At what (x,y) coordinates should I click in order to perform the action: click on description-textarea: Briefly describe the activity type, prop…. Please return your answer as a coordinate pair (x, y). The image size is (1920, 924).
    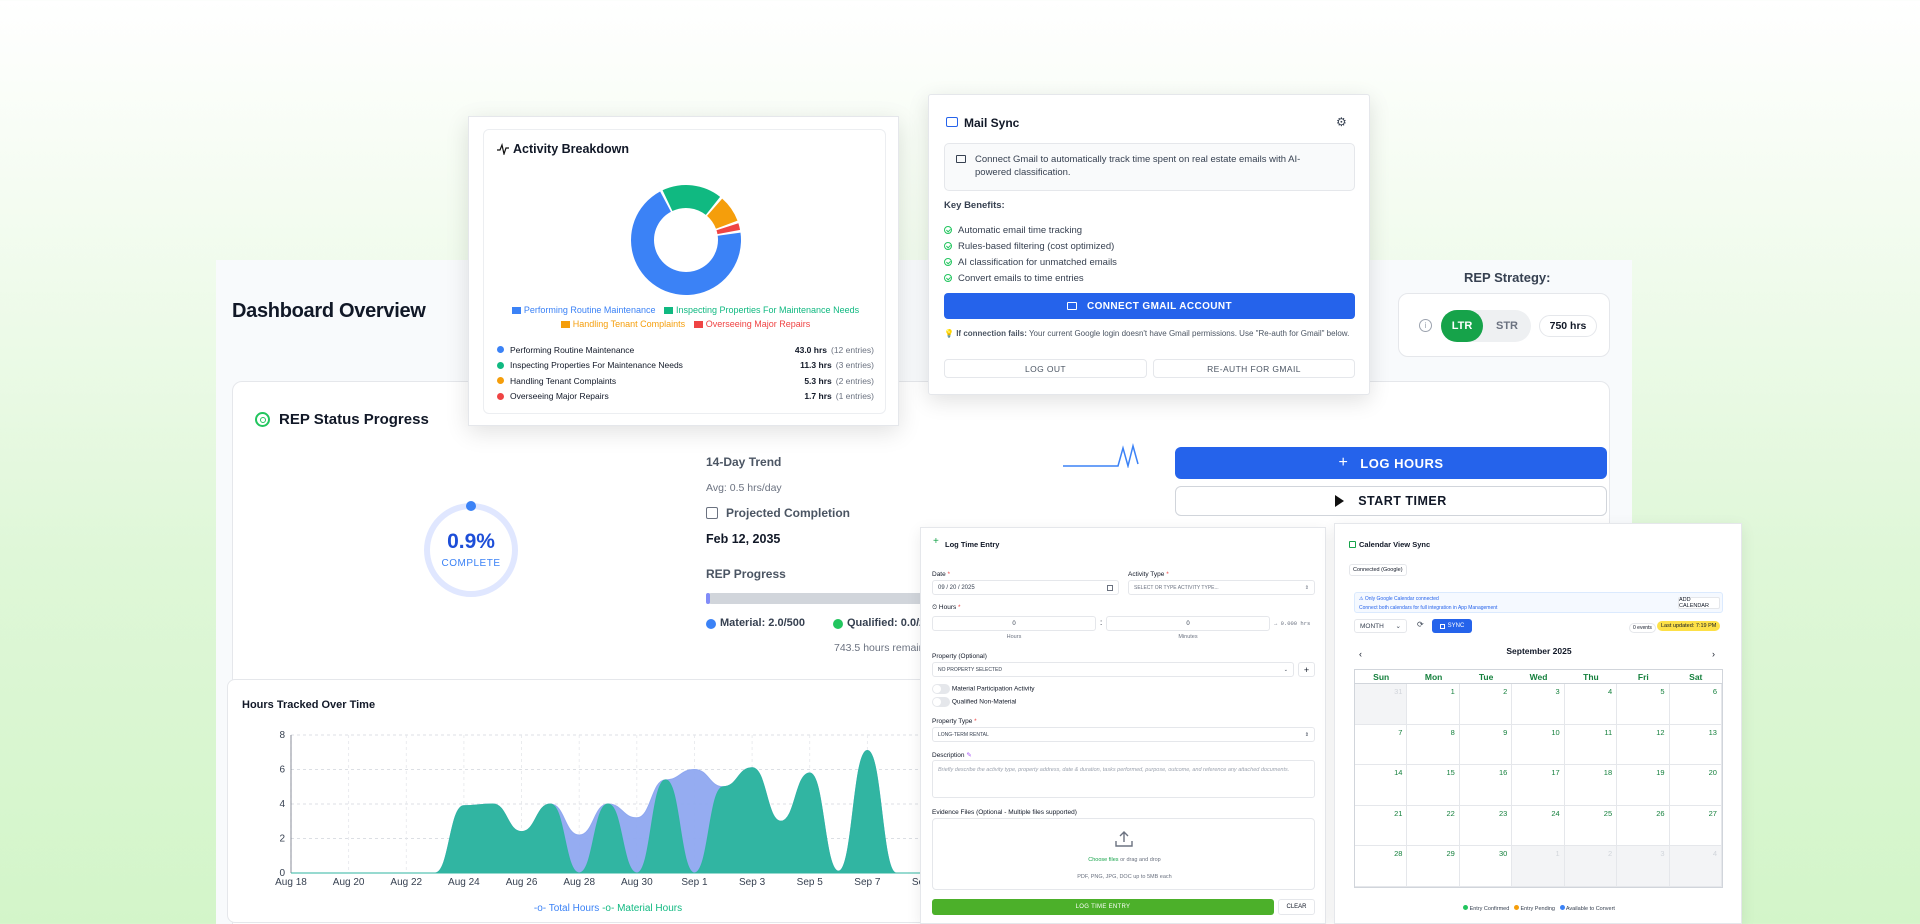
    Looking at the image, I should click on (1123, 779).